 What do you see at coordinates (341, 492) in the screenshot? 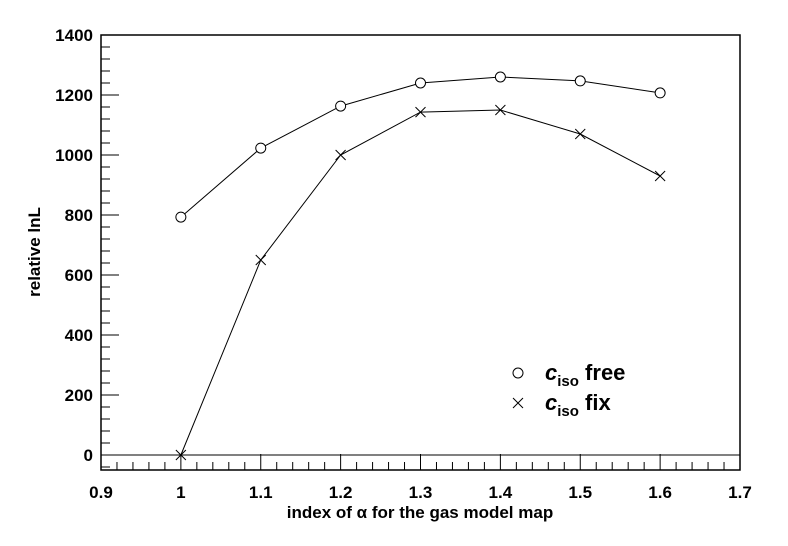
I see `x-tick-label: 1.2` at bounding box center [341, 492].